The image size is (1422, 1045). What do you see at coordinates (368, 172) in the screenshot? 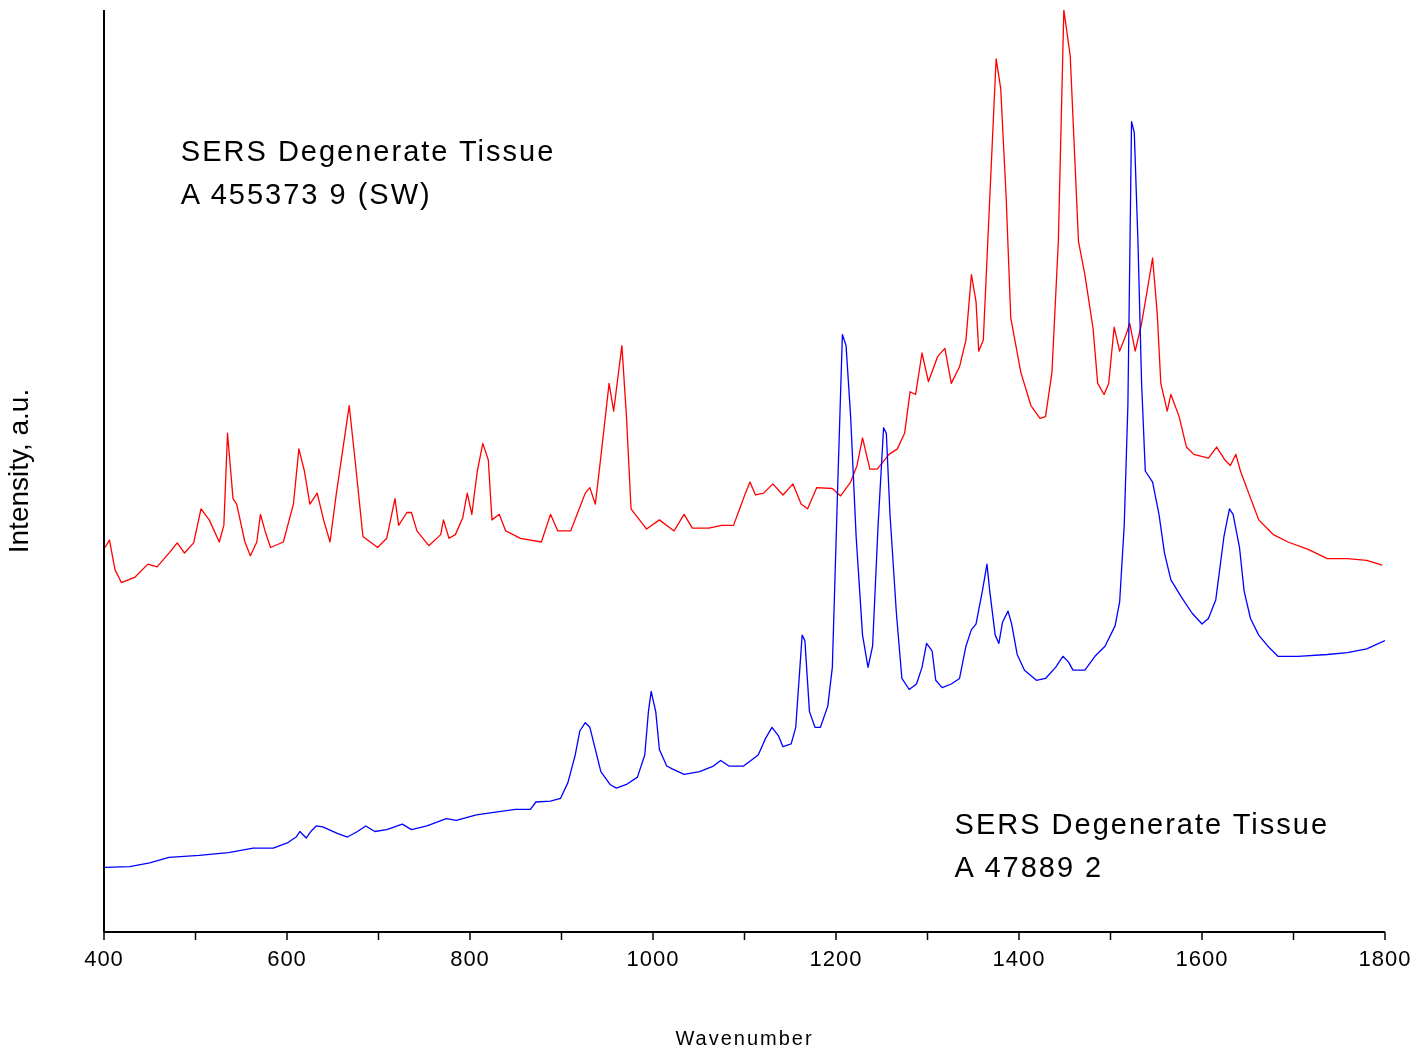
I see `annotation: SERS Degenerate Tissue A 455373 9 (SW)` at bounding box center [368, 172].